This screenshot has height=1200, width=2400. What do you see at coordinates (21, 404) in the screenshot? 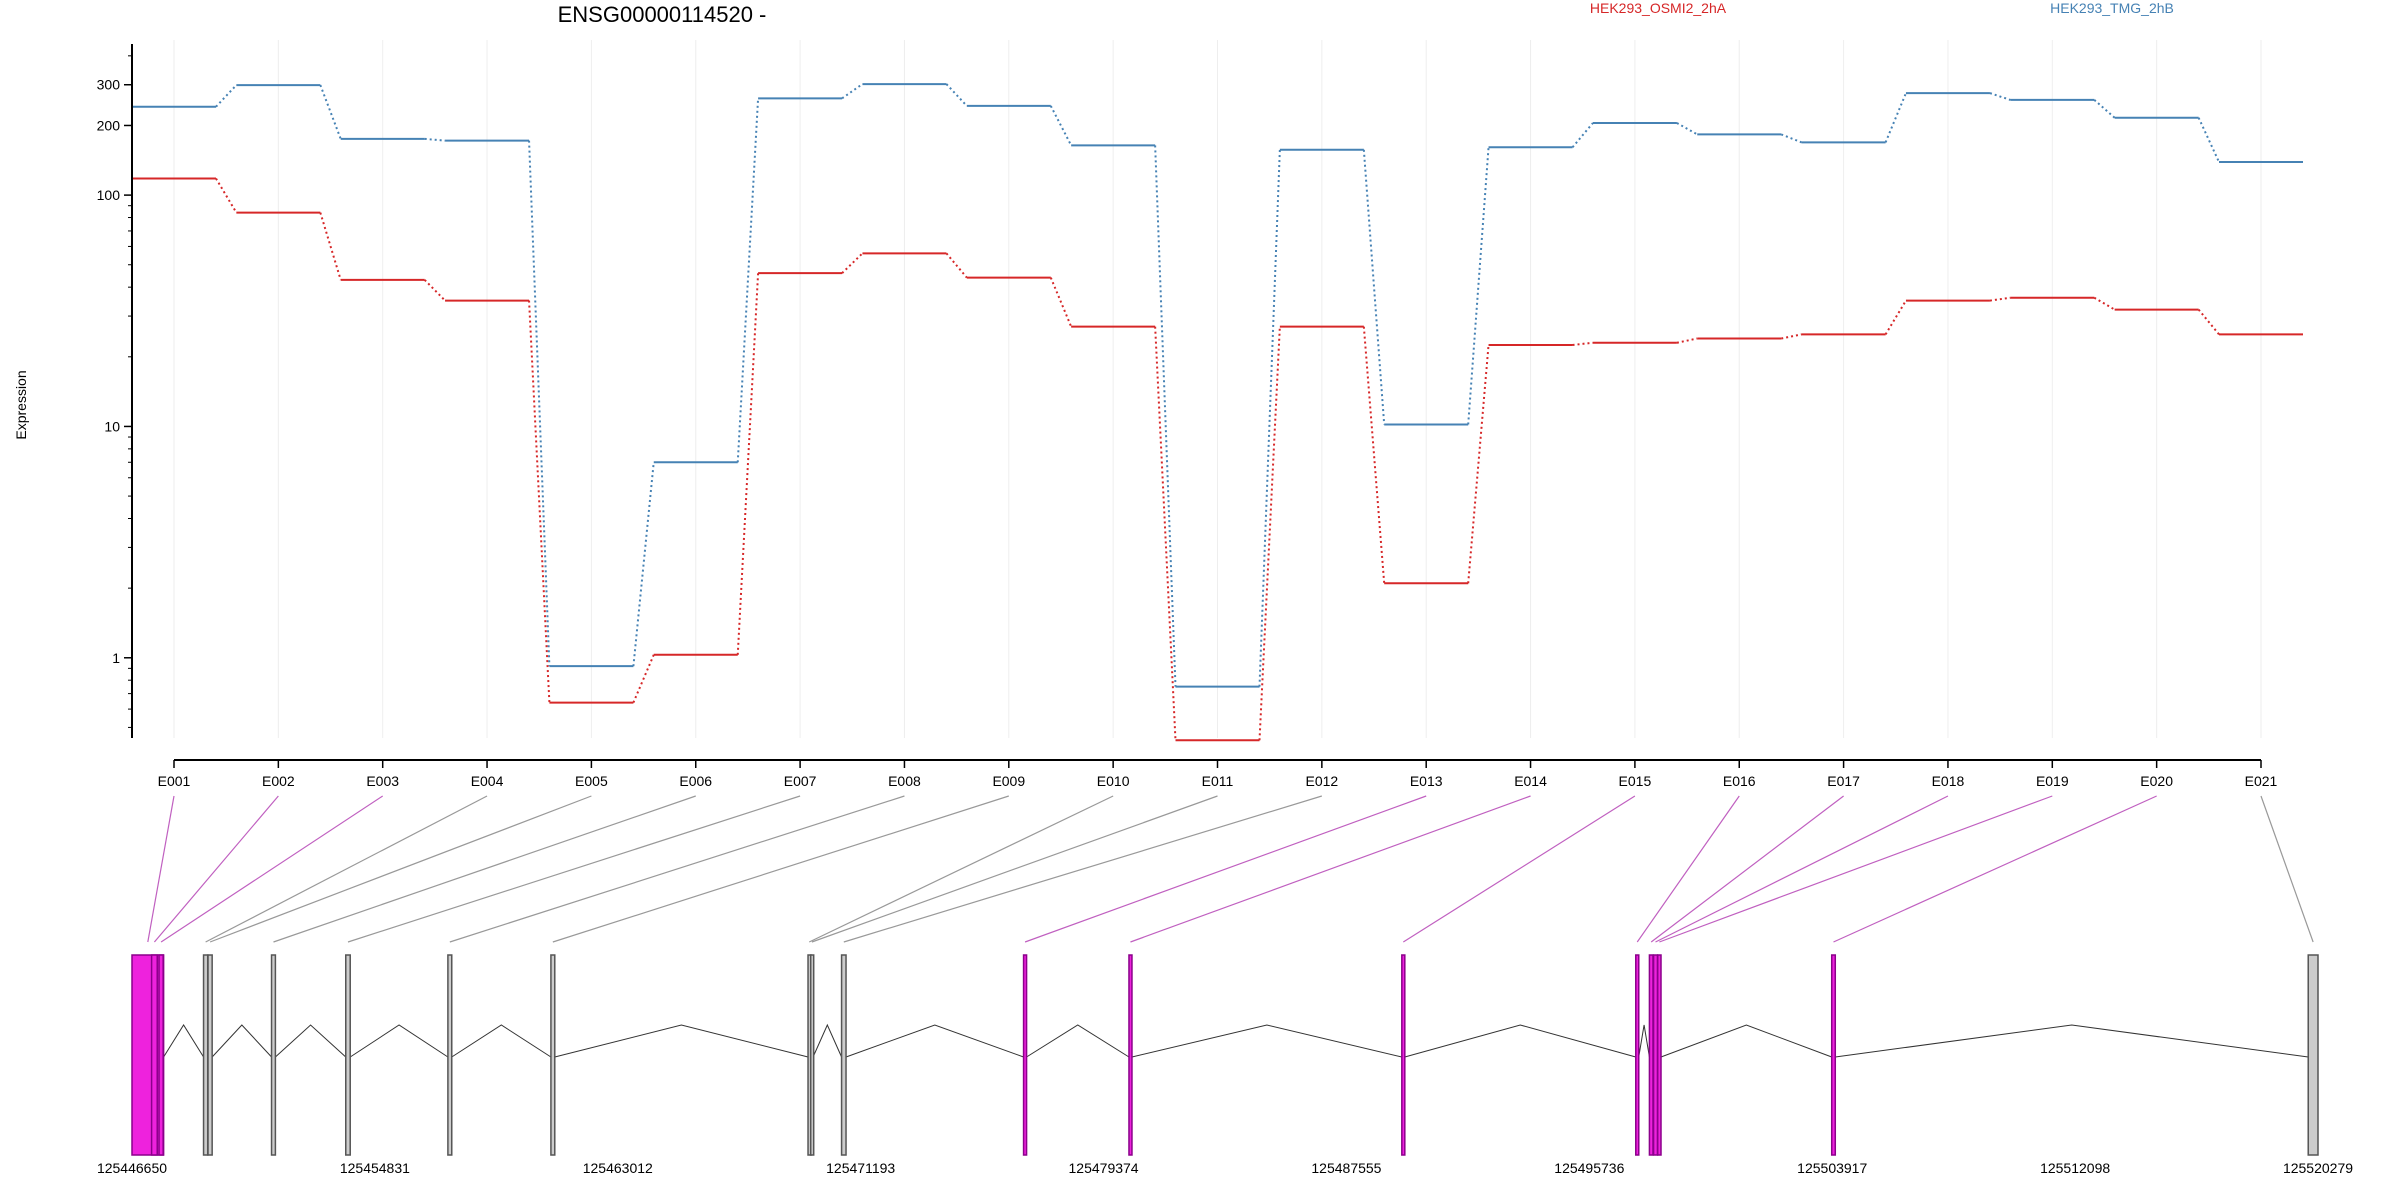
I see `y-axis-label: Expression` at bounding box center [21, 404].